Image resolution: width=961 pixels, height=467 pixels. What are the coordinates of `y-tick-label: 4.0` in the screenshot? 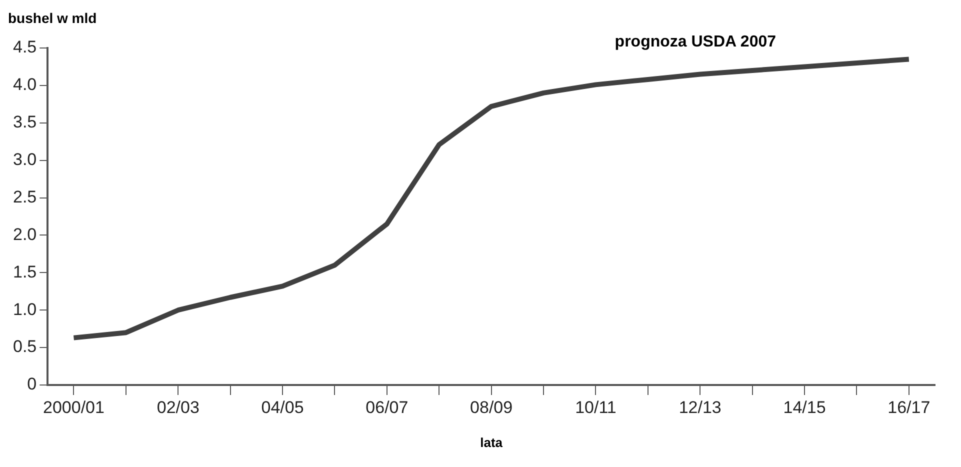 It's located at (24, 84).